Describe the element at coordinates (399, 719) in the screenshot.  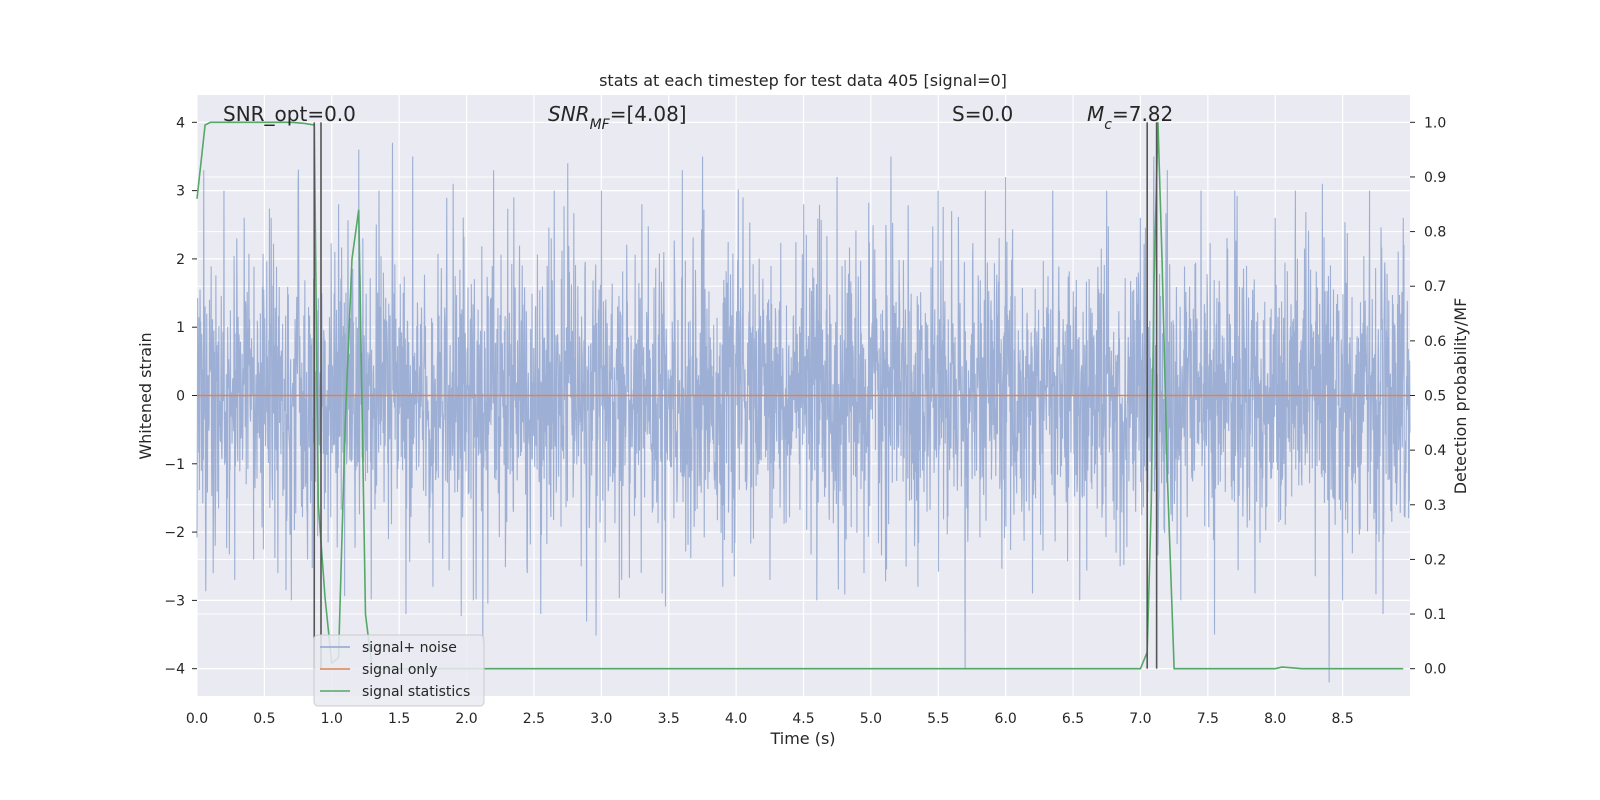
I see `x-tick-label-3: 1.5` at that location.